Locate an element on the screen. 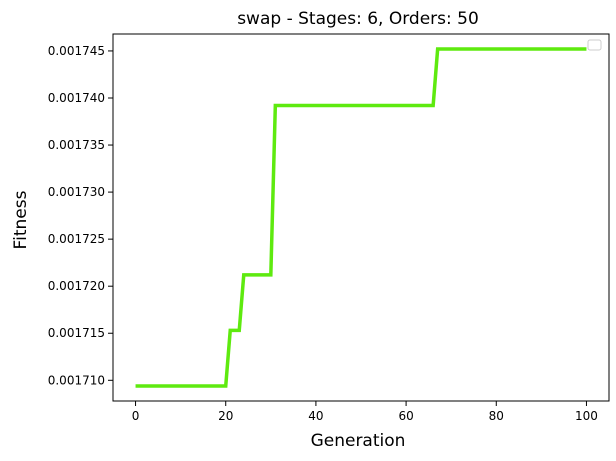 Image resolution: width=616 pixels, height=461 pixels. x-tick-label: 20 is located at coordinates (225, 416).